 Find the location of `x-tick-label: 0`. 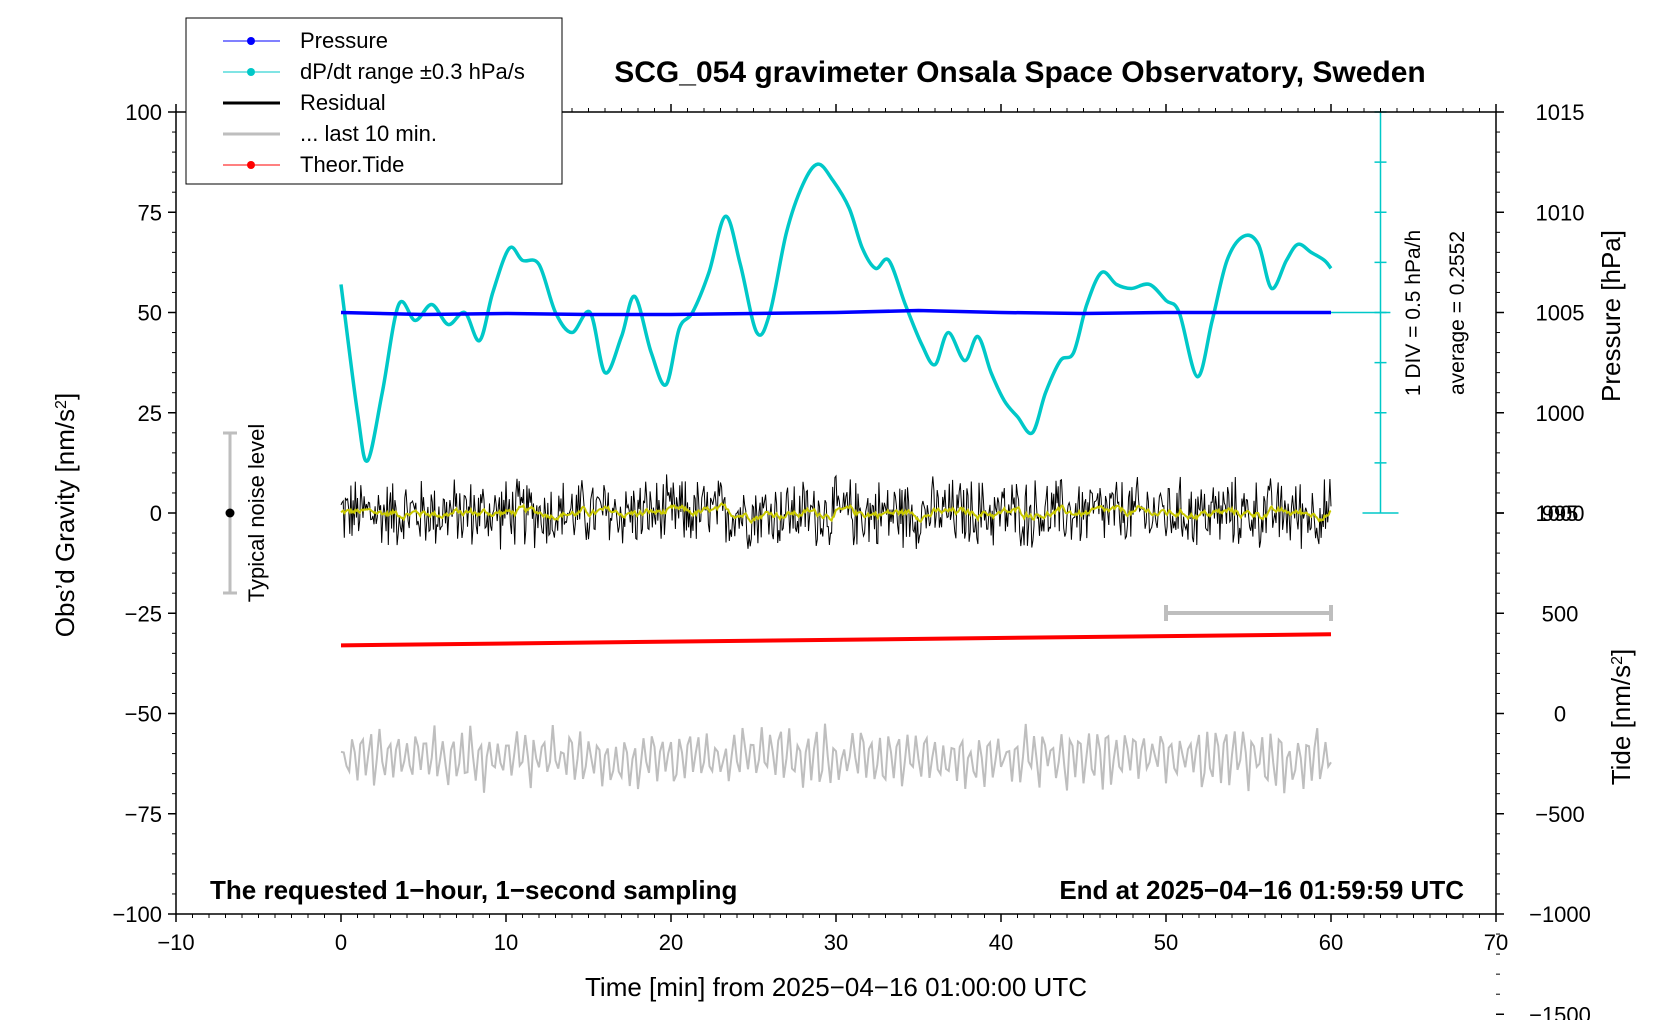

x-tick-label: 0 is located at coordinates (341, 942).